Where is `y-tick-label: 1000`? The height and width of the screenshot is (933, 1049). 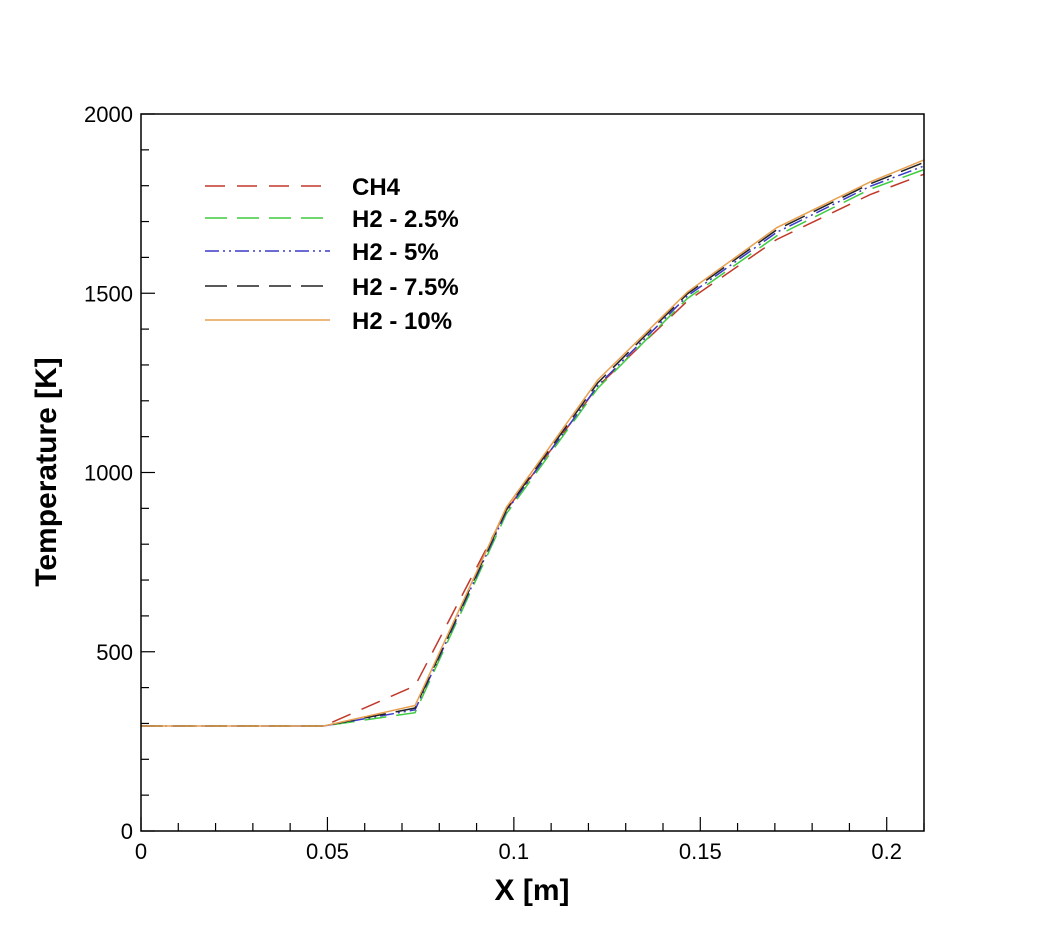 y-tick-label: 1000 is located at coordinates (108, 473).